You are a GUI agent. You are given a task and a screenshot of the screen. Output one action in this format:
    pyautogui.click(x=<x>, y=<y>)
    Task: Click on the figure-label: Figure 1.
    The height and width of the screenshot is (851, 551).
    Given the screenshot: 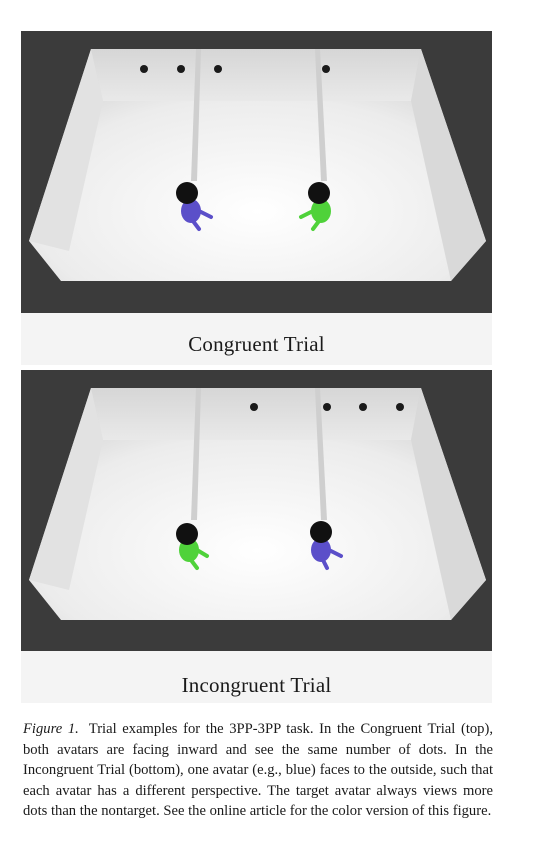 What is the action you would take?
    pyautogui.click(x=51, y=729)
    